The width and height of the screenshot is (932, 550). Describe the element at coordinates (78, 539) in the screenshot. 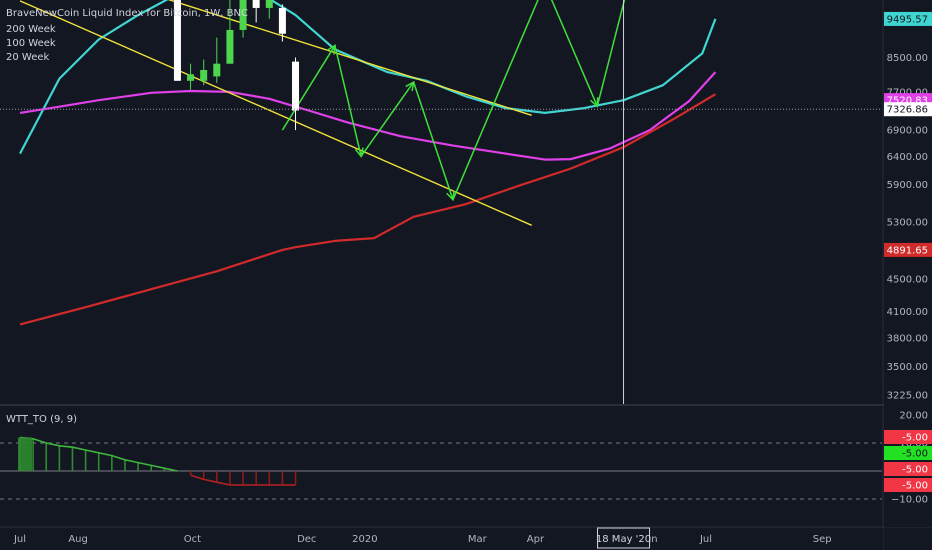

I see `time-tick-label: Aug` at that location.